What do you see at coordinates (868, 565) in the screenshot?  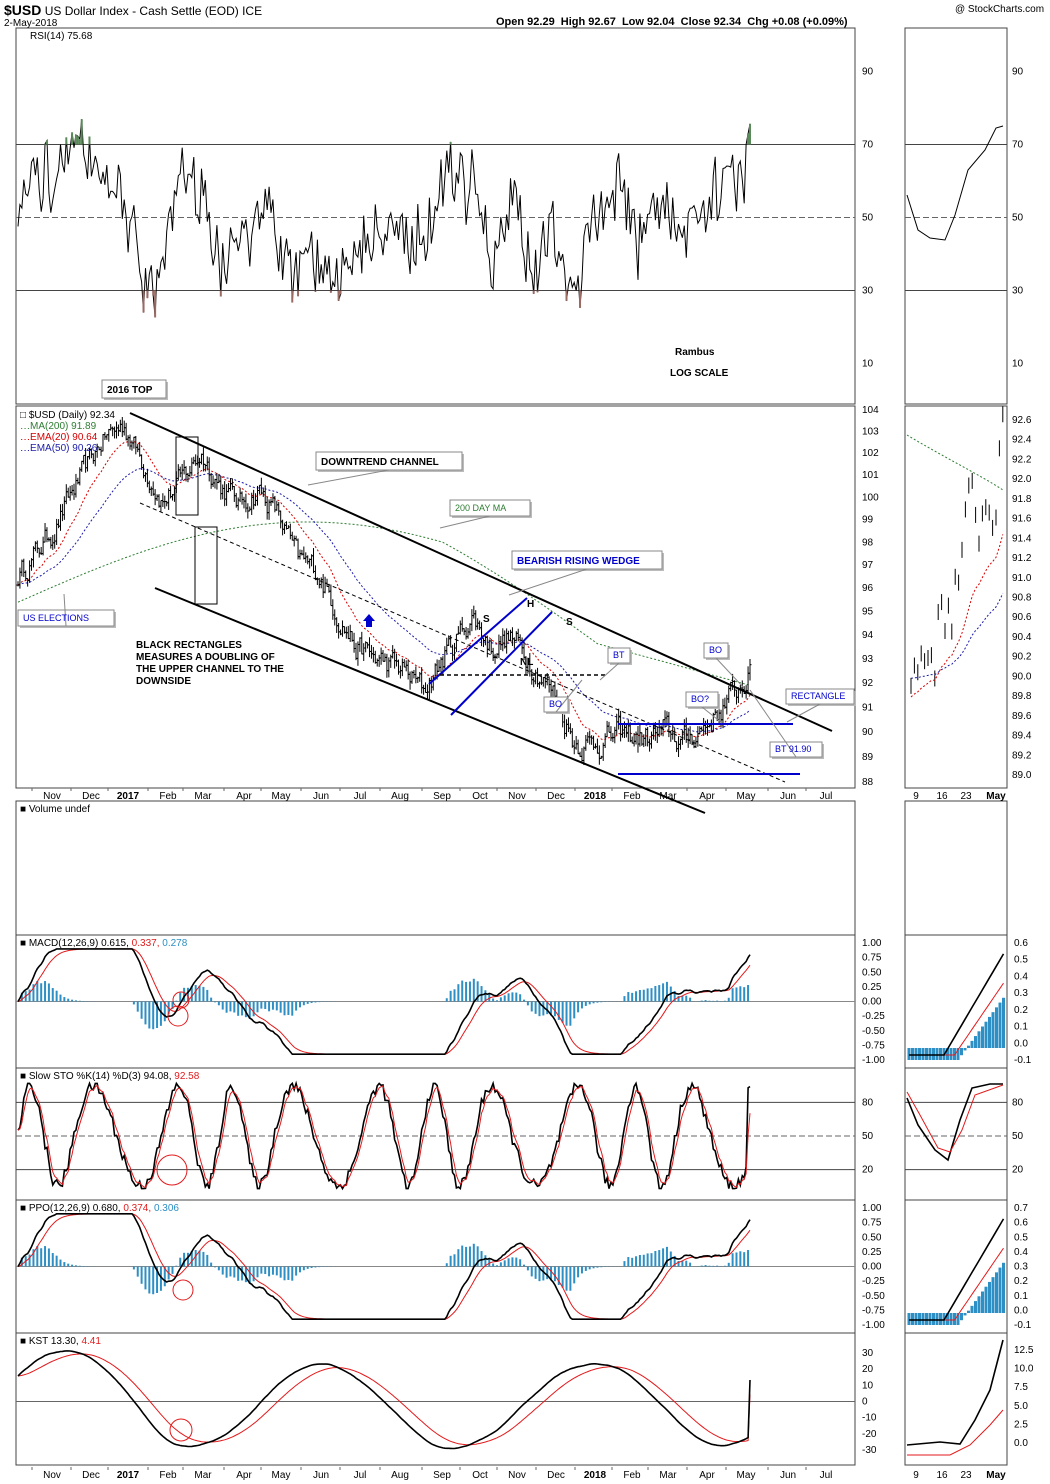 I see `price-tick: 97` at bounding box center [868, 565].